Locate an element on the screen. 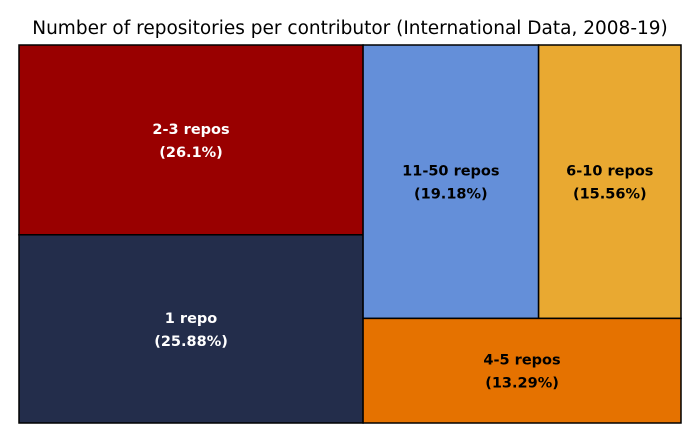 This screenshot has width=700, height=432. tile-label: 2-3 repos is located at coordinates (190, 130).